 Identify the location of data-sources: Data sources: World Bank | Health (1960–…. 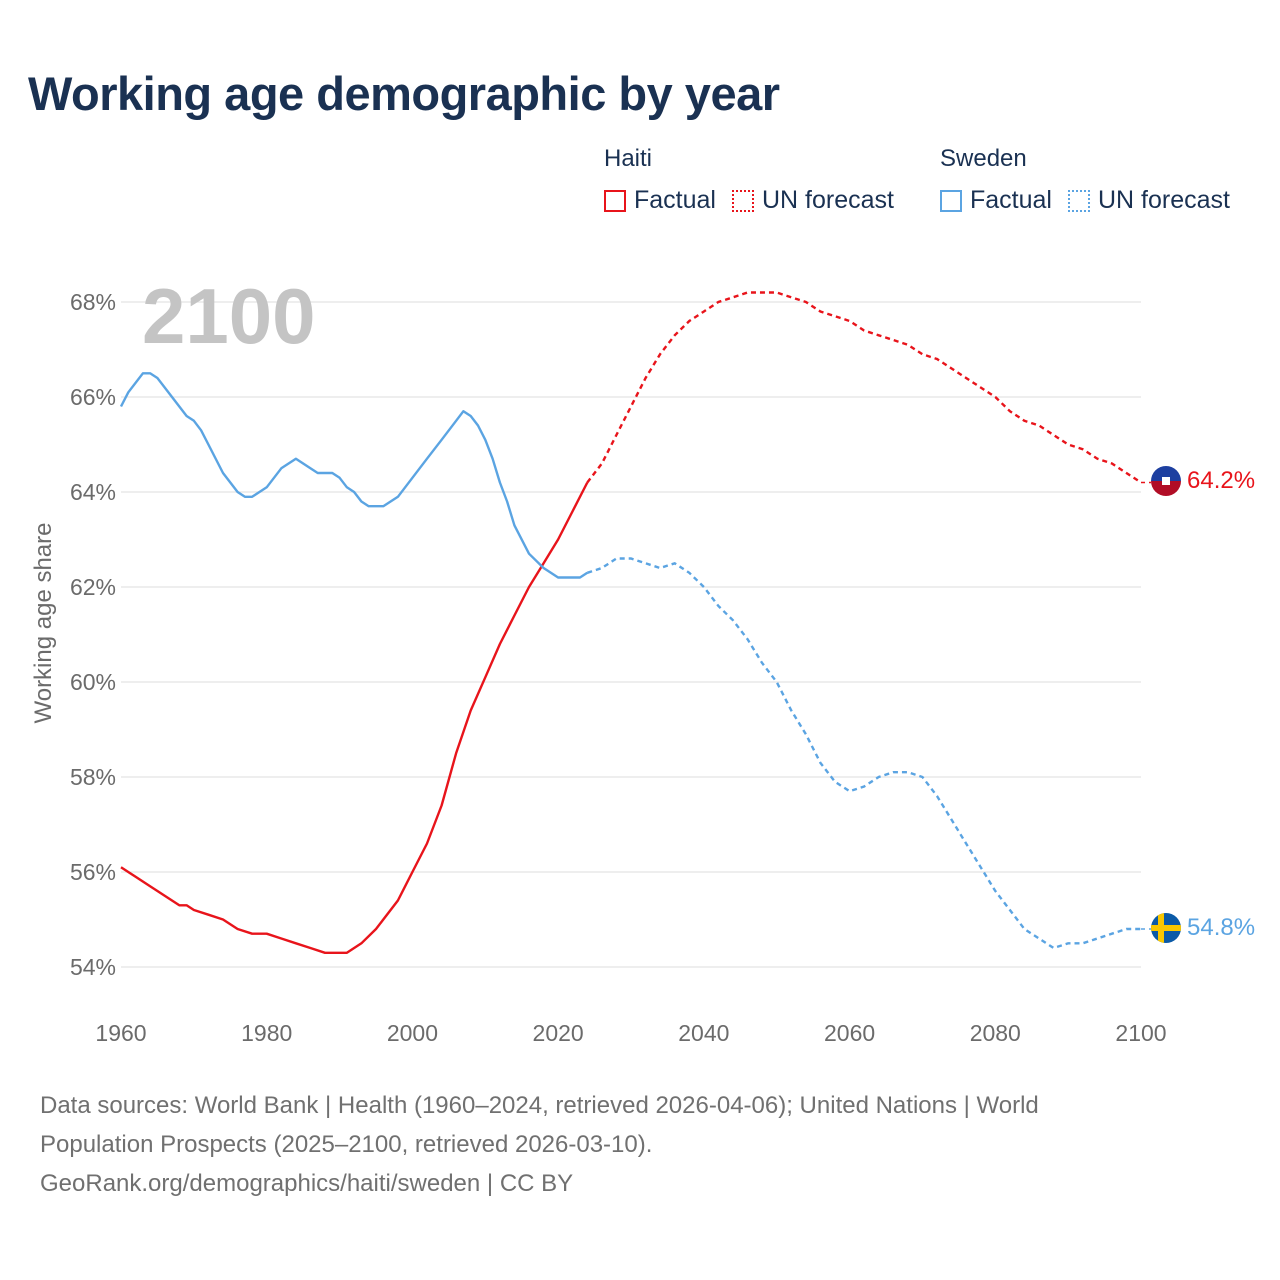
(640, 1144).